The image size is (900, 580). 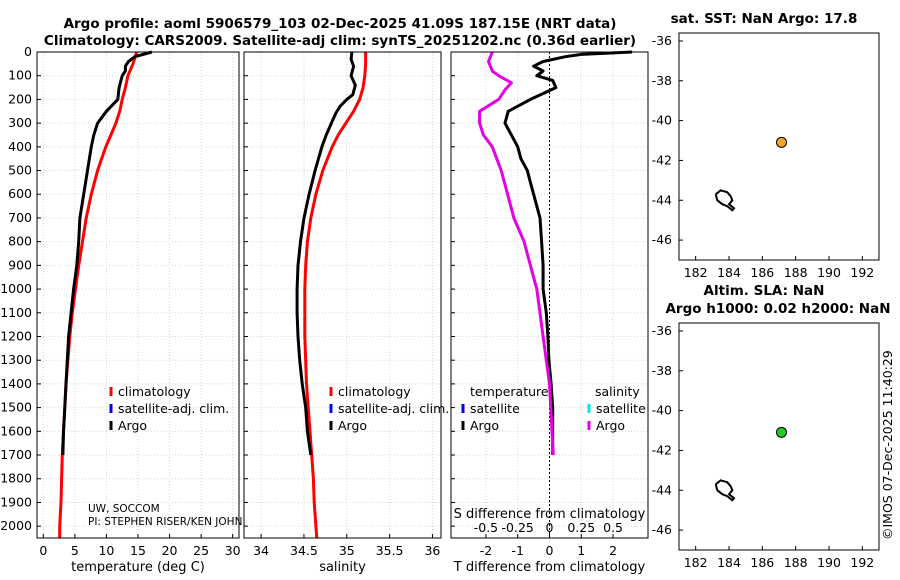 What do you see at coordinates (261, 550) in the screenshot?
I see `x-tick-label: 34` at bounding box center [261, 550].